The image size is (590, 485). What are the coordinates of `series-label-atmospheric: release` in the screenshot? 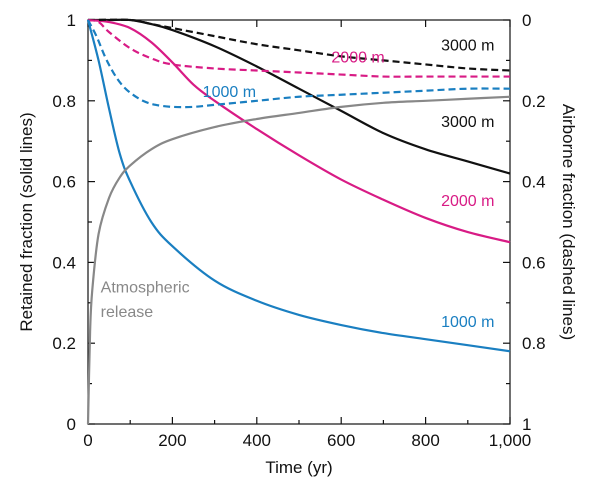 It's located at (127, 312).